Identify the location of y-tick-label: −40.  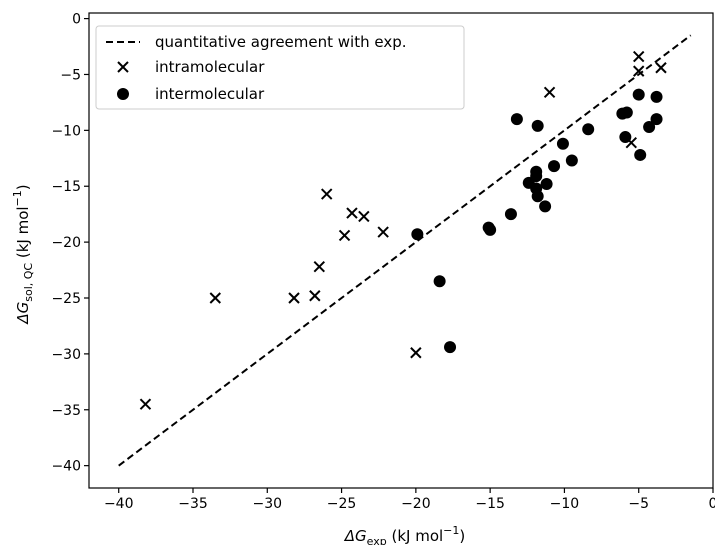
(66, 467).